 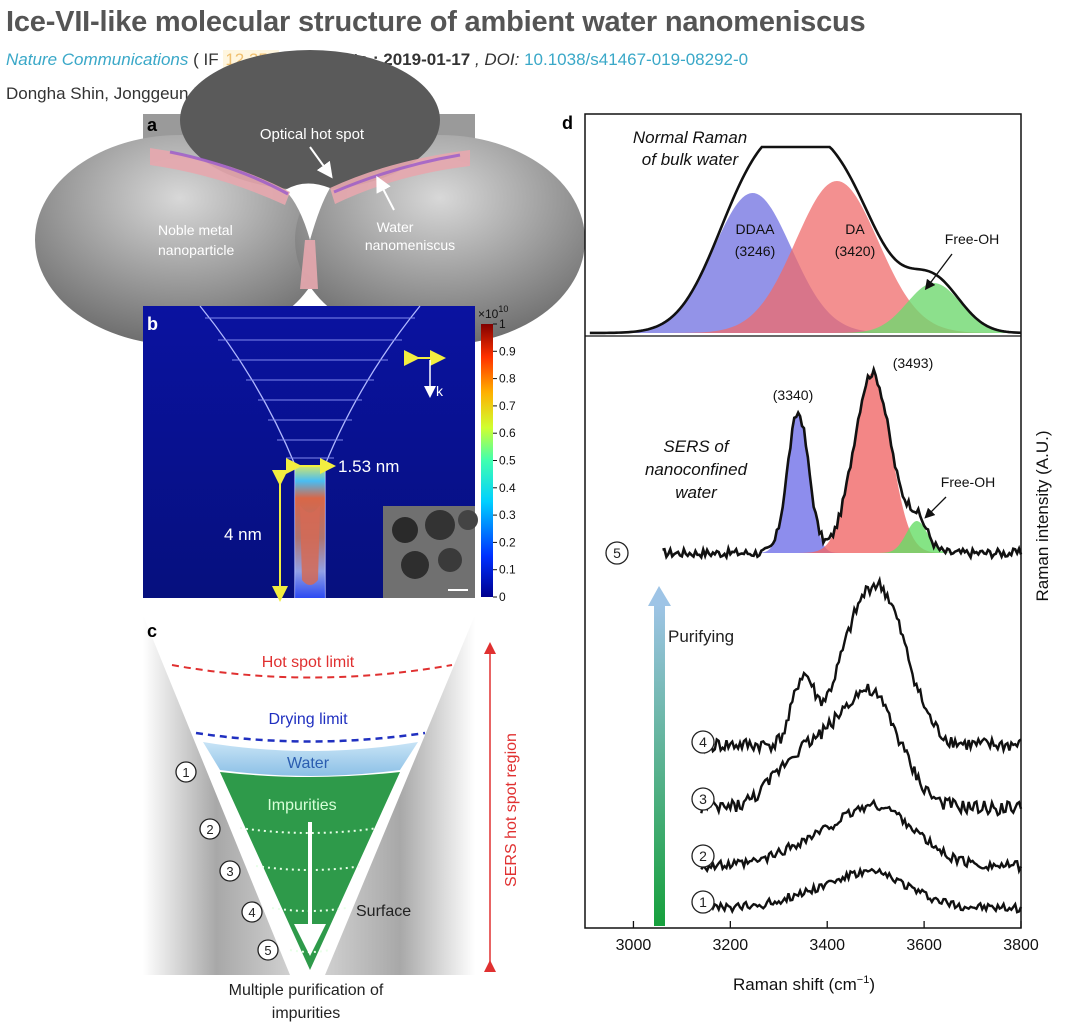 What do you see at coordinates (152, 125) in the screenshot?
I see `panel-a-letter: a` at bounding box center [152, 125].